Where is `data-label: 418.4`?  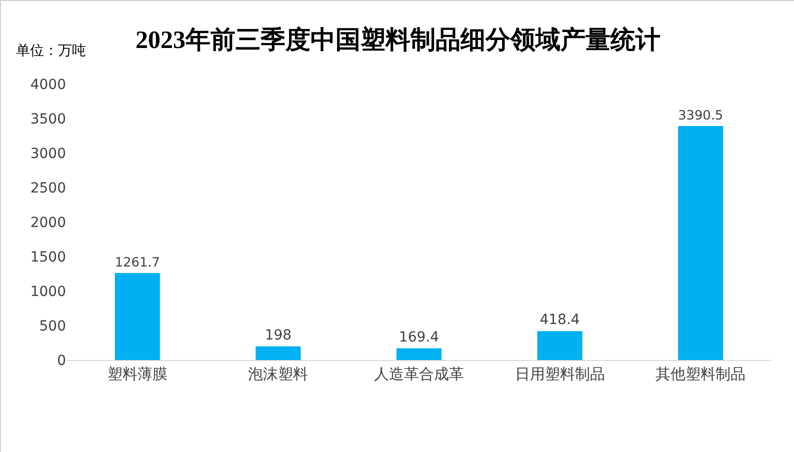
data-label: 418.4 is located at coordinates (560, 320).